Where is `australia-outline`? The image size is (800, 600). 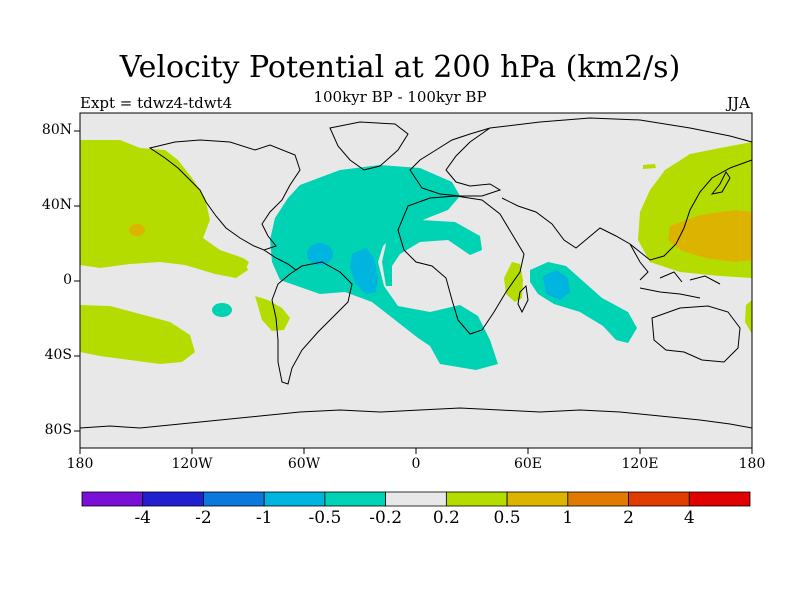 australia-outline is located at coordinates (696, 334).